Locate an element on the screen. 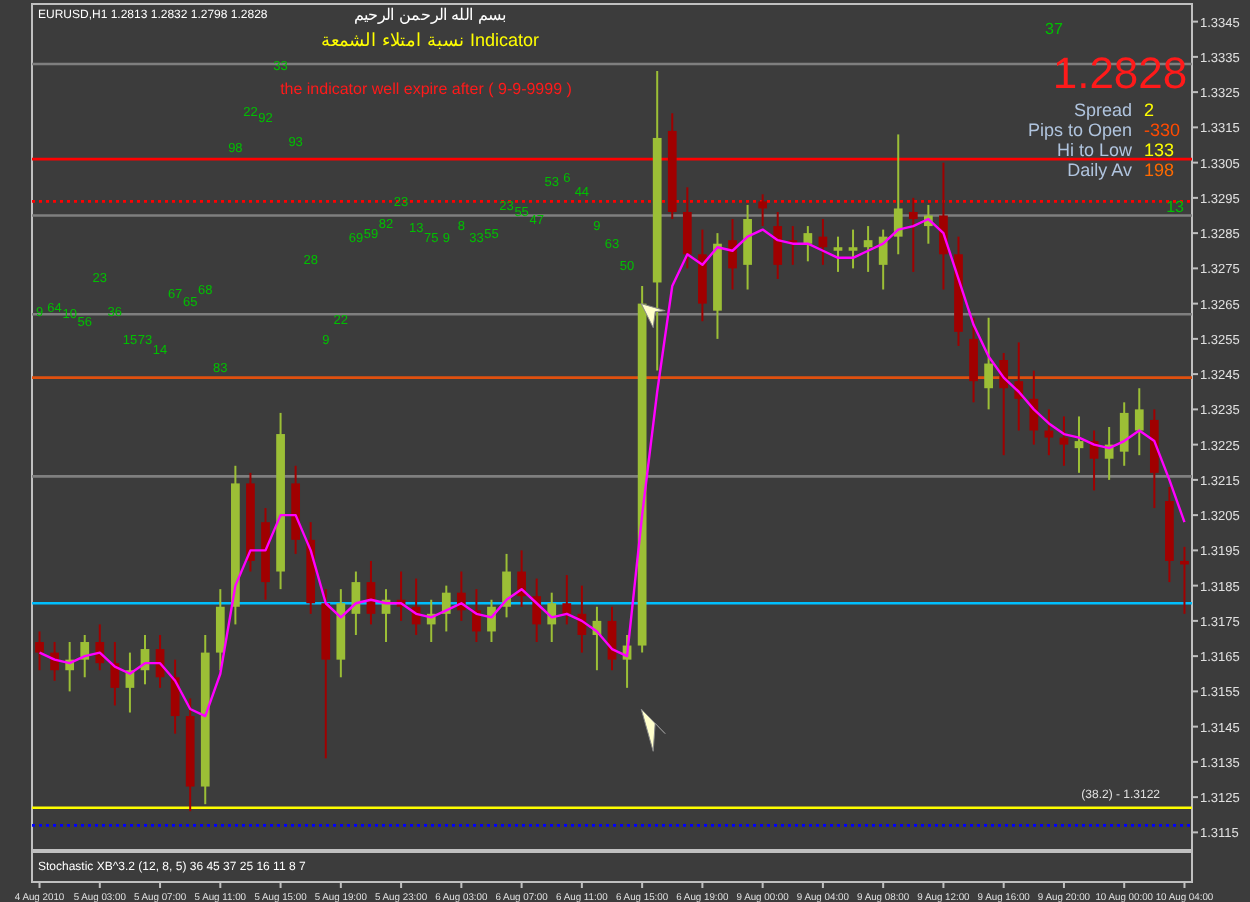 This screenshot has height=902, width=1250. annotation: 1.2828 is located at coordinates (1120, 73).